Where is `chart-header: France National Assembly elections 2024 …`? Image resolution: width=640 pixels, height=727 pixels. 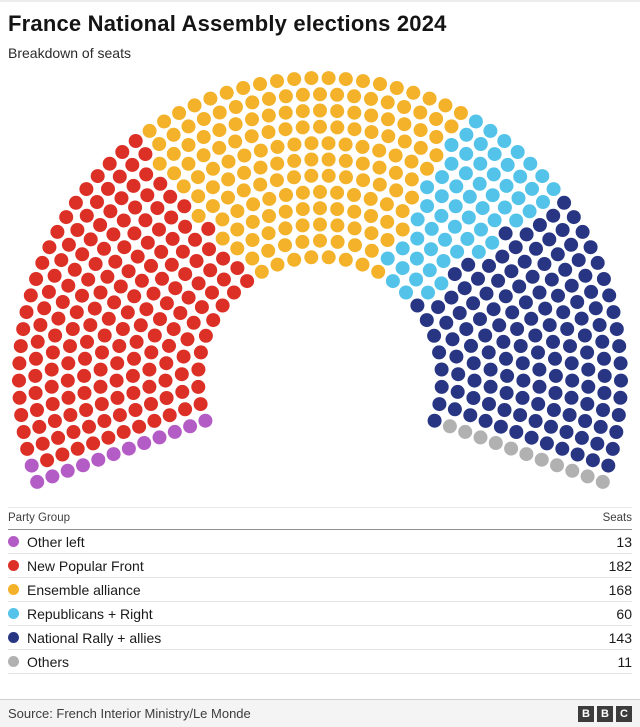 chart-header: France National Assembly elections 2024 … is located at coordinates (320, 32).